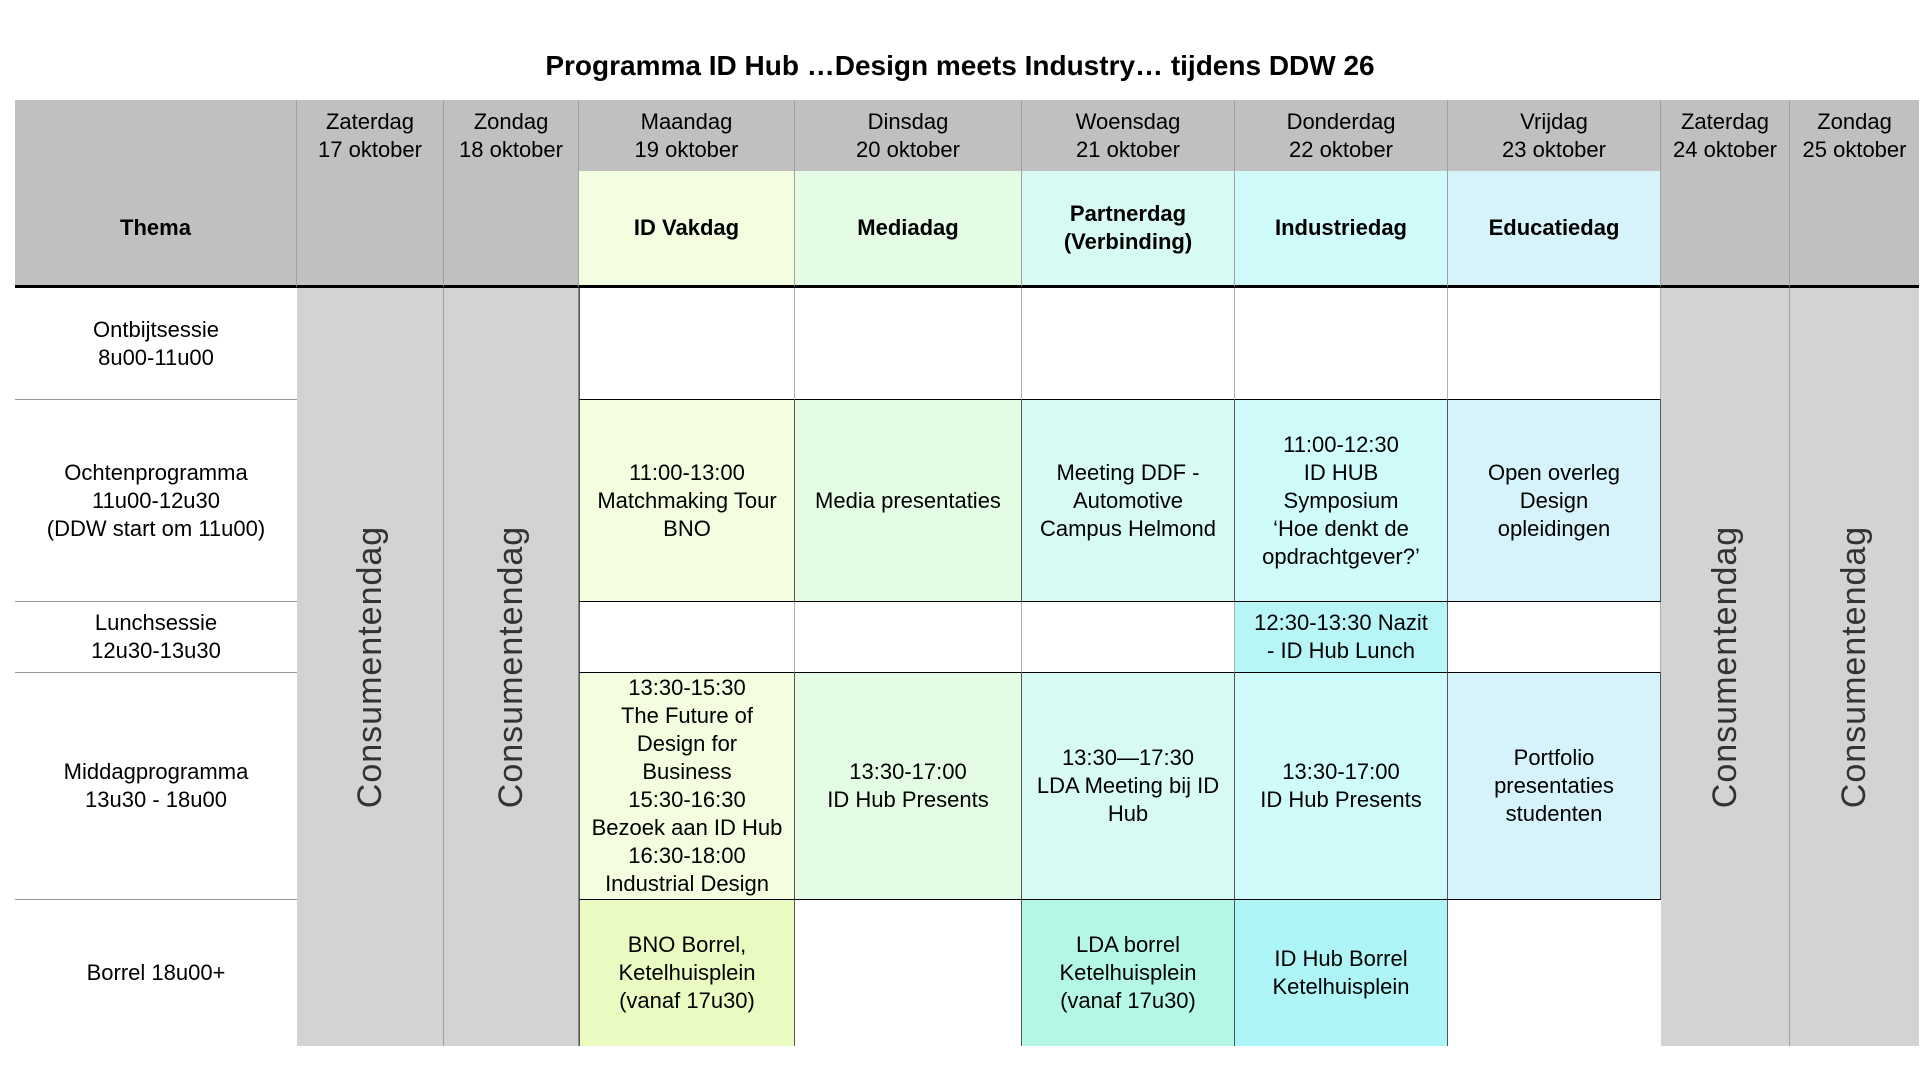 The width and height of the screenshot is (1920, 1080). I want to click on cell-line: (vanaf 17u30), so click(687, 1000).